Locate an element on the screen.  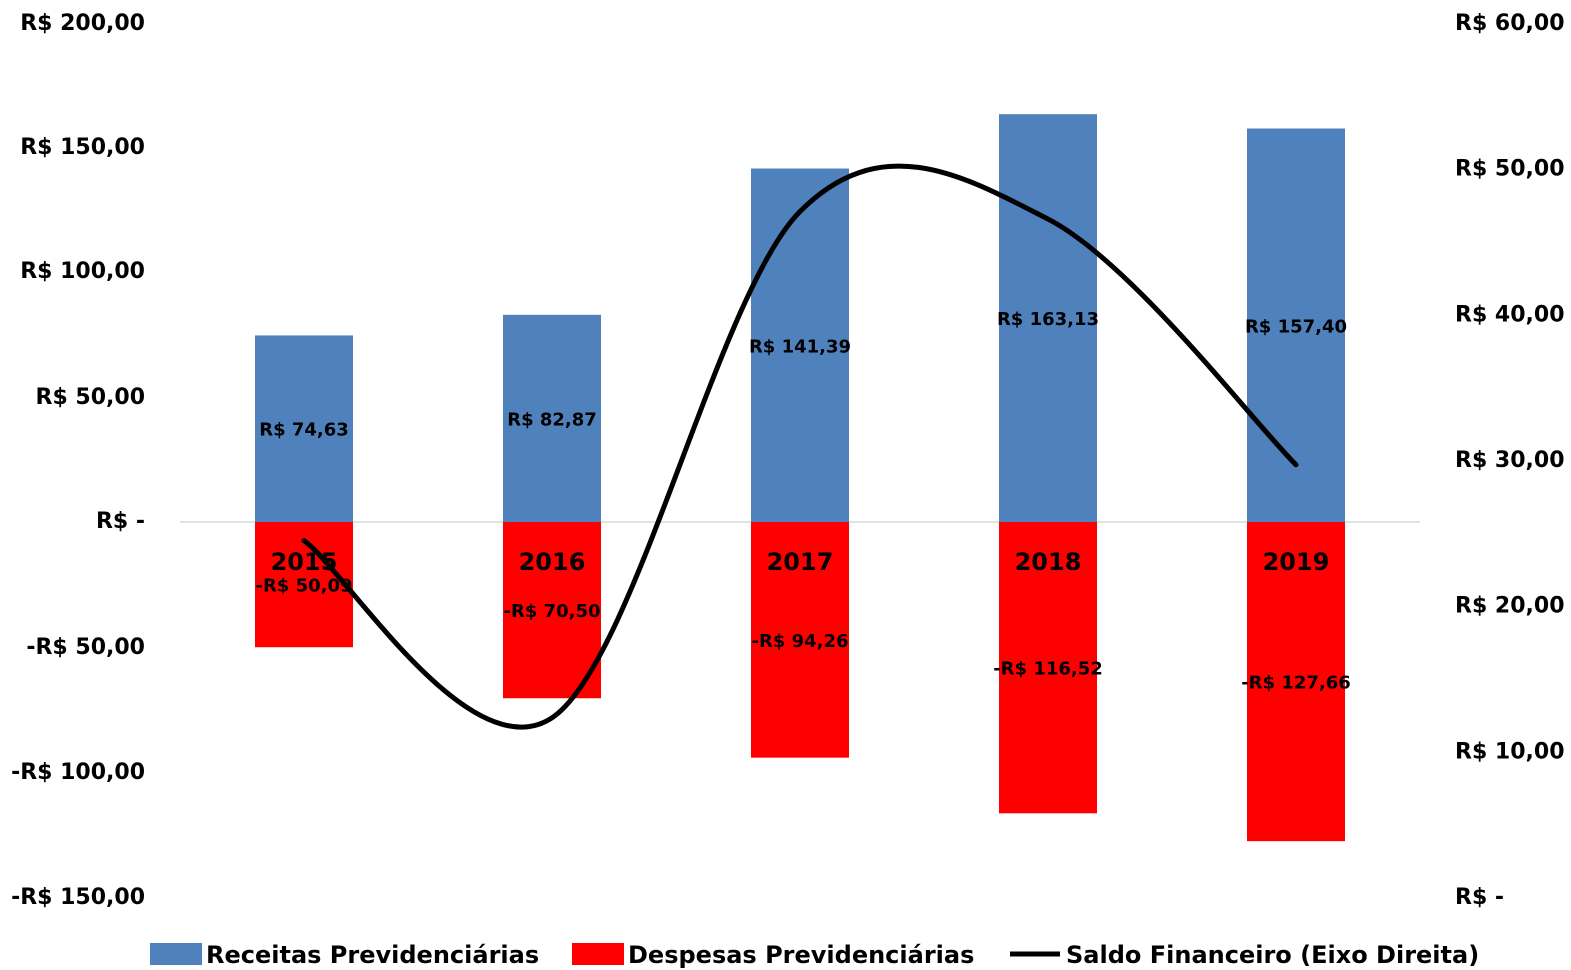
right-tick-label: R$ 30,00 is located at coordinates (1510, 460).